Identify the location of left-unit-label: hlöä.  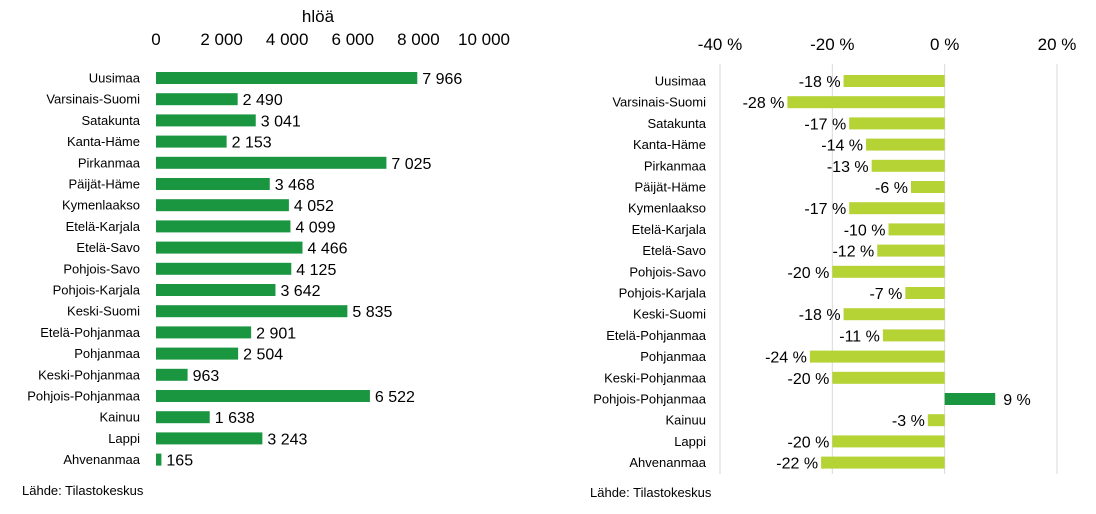
(318, 16).